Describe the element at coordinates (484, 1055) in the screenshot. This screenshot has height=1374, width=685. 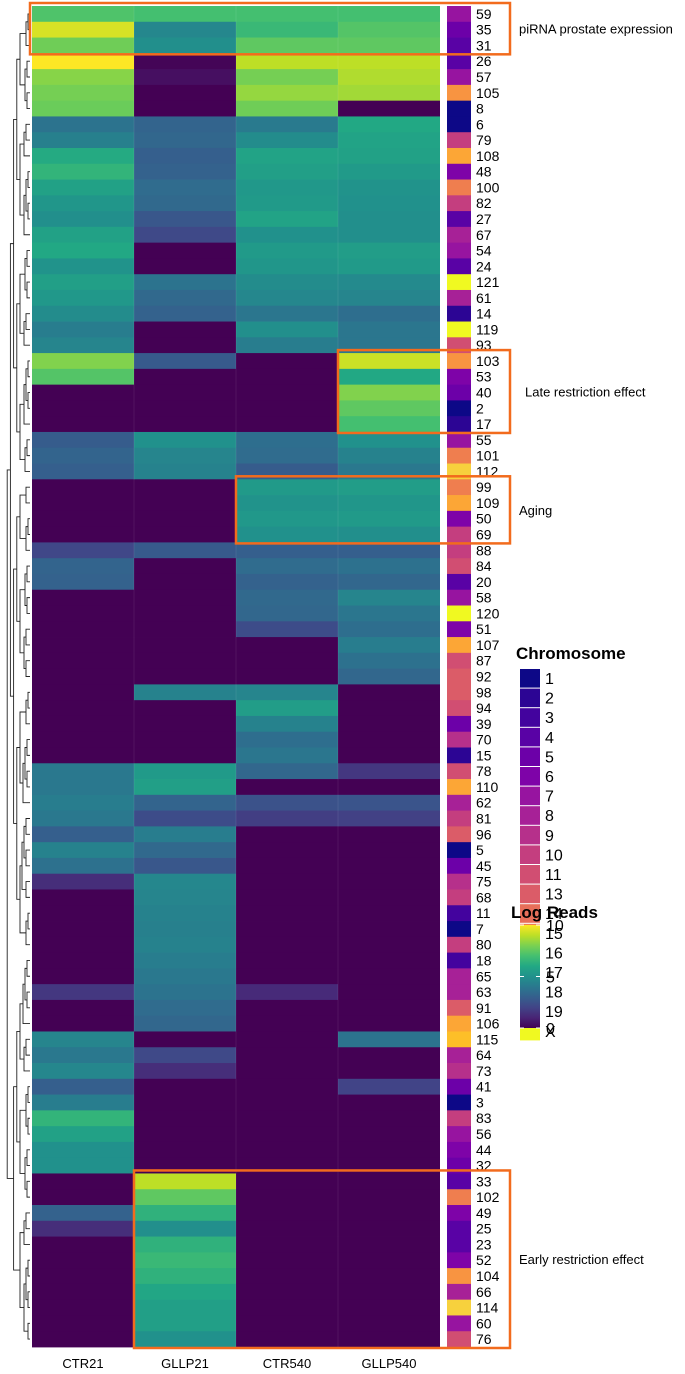
I see `row-label: 64` at that location.